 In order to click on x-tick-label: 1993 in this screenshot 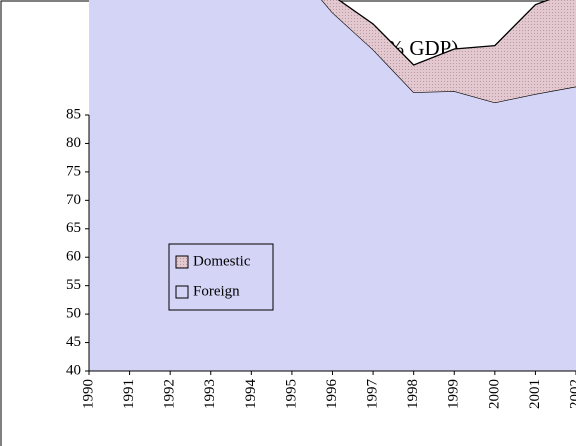, I will do `click(210, 394)`.